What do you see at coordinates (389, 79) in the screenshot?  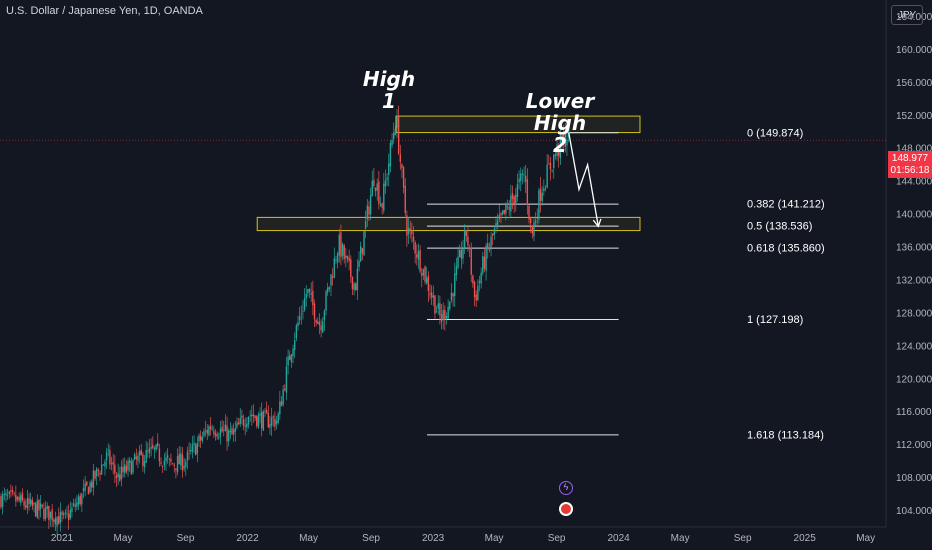 I see `high-annotation-line1: High` at bounding box center [389, 79].